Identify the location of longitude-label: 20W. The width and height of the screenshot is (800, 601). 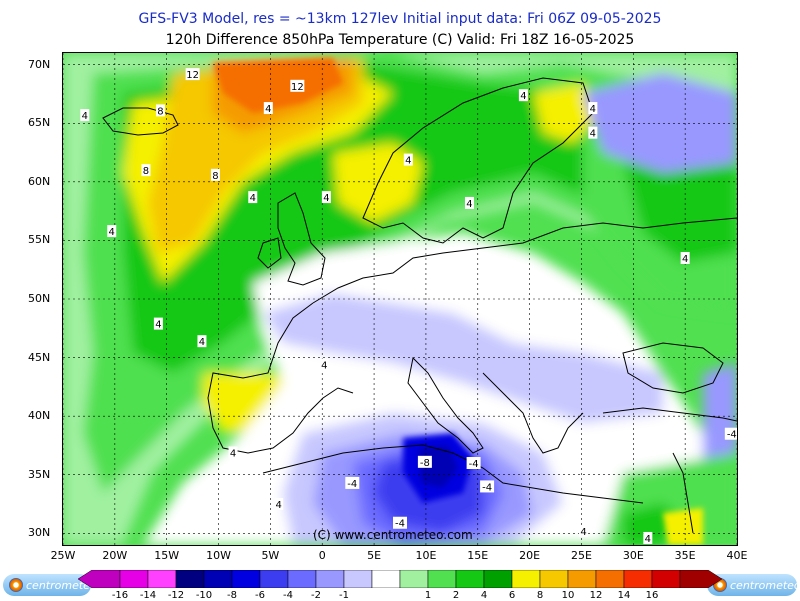
(115, 555).